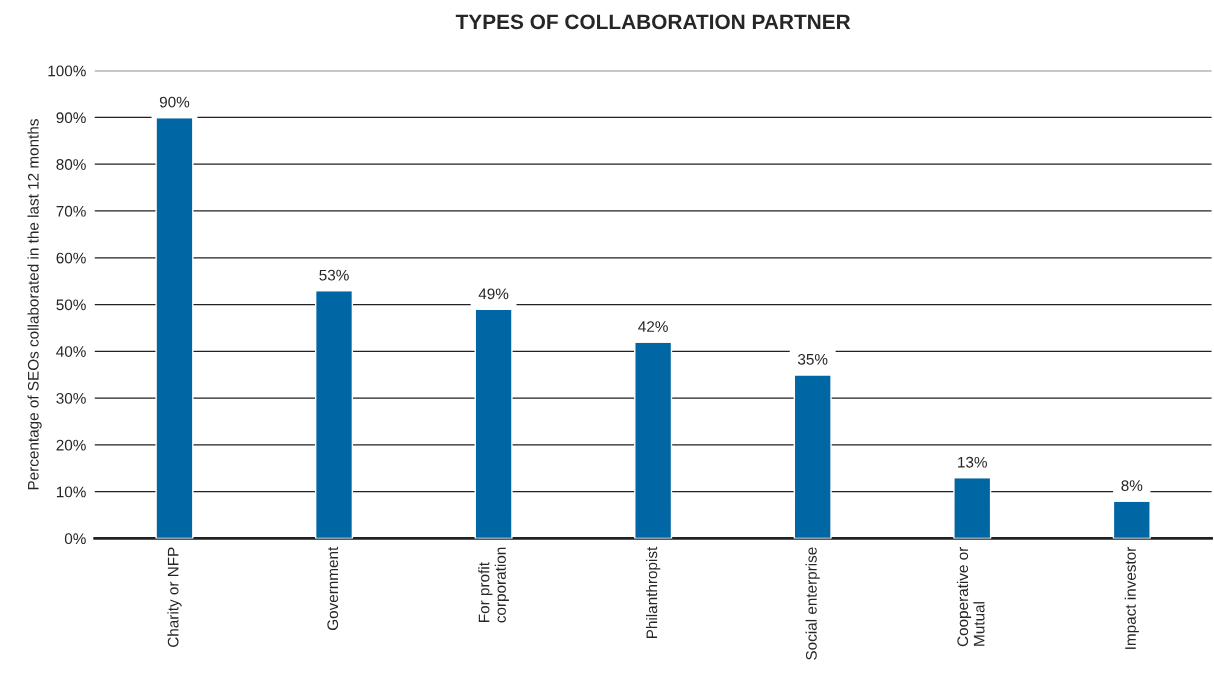 Image resolution: width=1214 pixels, height=673 pixels. What do you see at coordinates (812, 359) in the screenshot?
I see `data-label: 35%` at bounding box center [812, 359].